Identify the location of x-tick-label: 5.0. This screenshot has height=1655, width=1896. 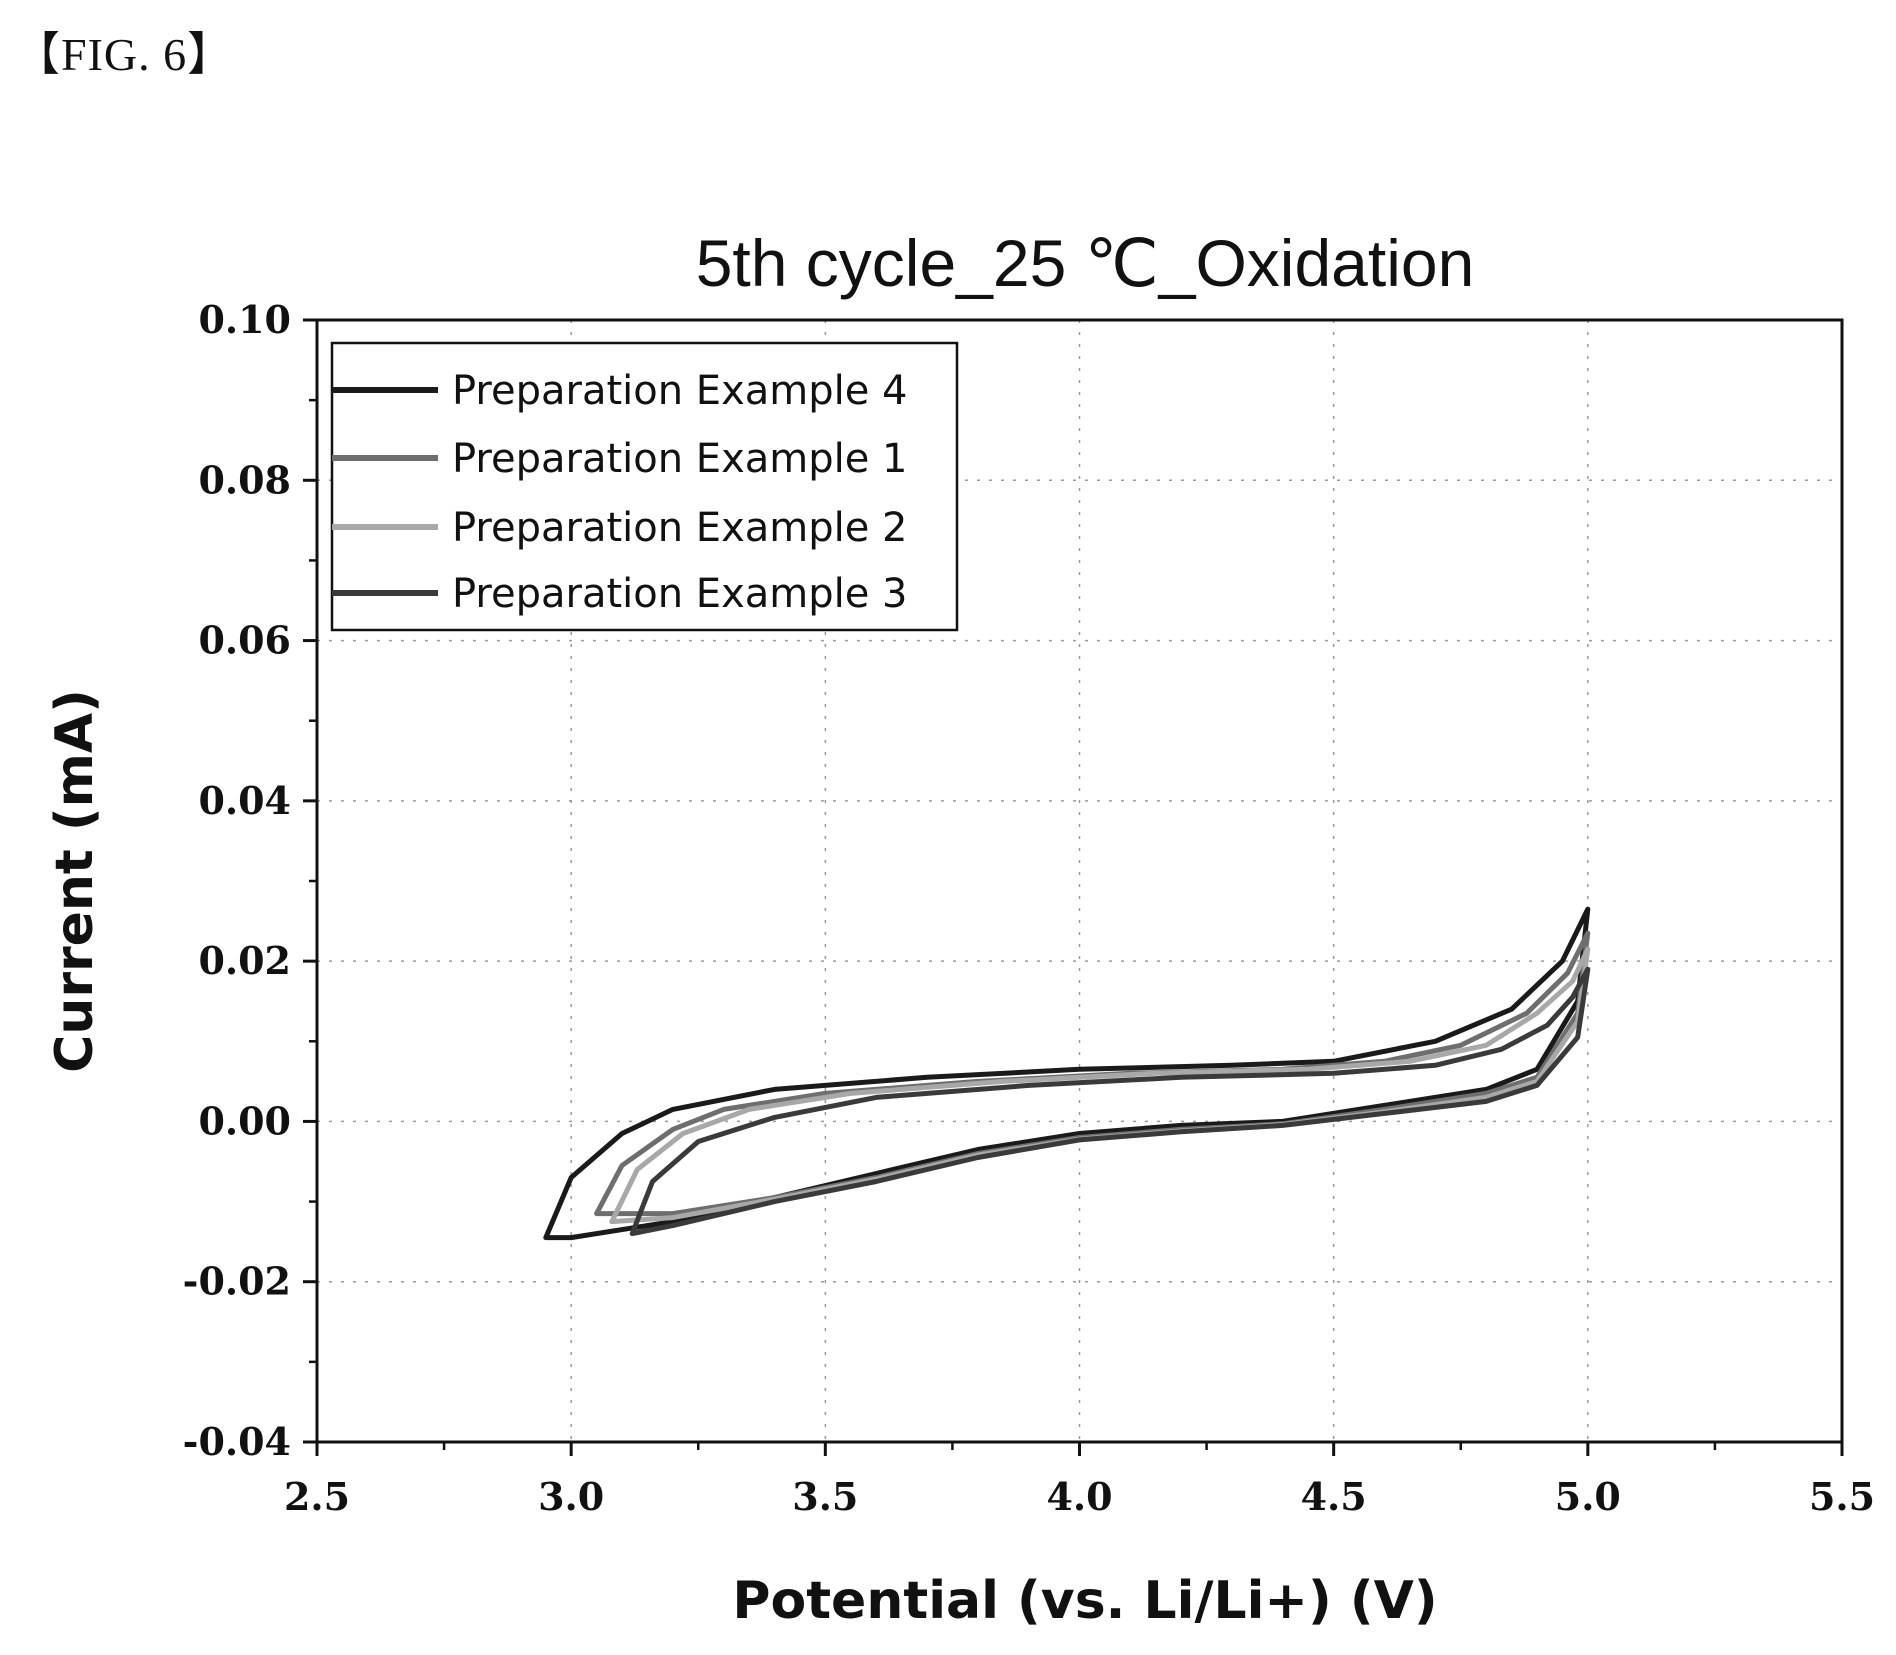
(1588, 1496).